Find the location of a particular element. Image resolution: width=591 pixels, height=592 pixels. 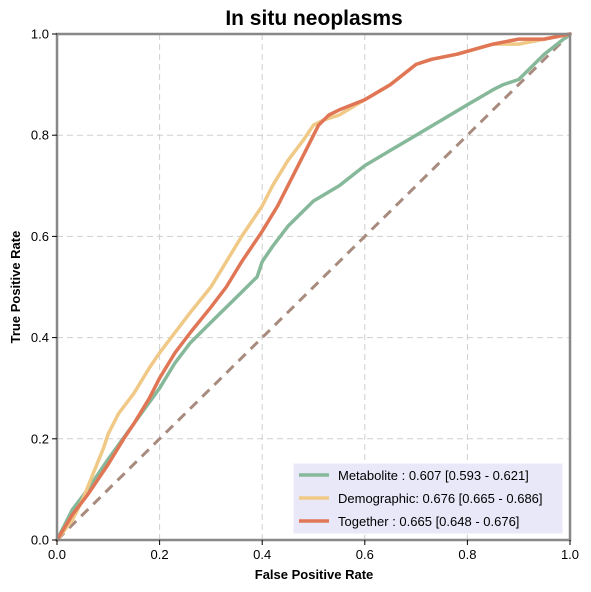

chart-title: In situ neoplasms is located at coordinates (313, 18).